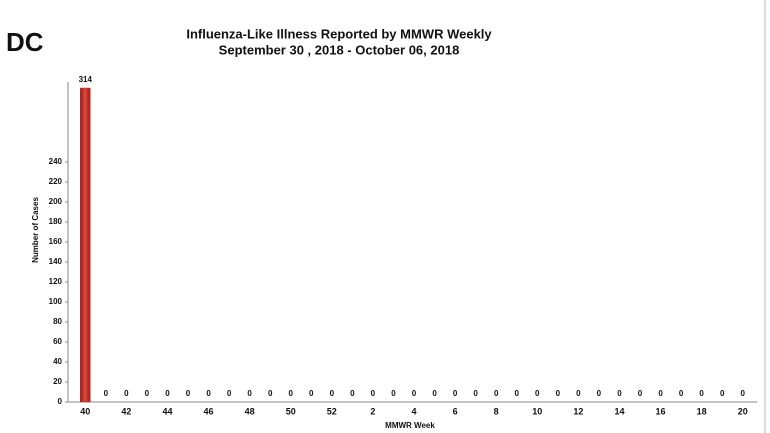 The image size is (770, 433). Describe the element at coordinates (86, 79) in the screenshot. I see `data-label: 314` at that location.